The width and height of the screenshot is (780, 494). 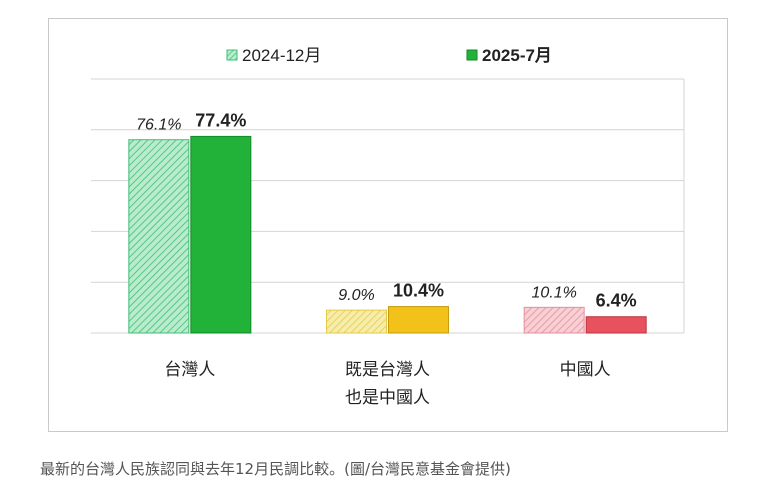 What do you see at coordinates (585, 370) in the screenshot?
I see `category-label-2-line-0: 中國人` at bounding box center [585, 370].